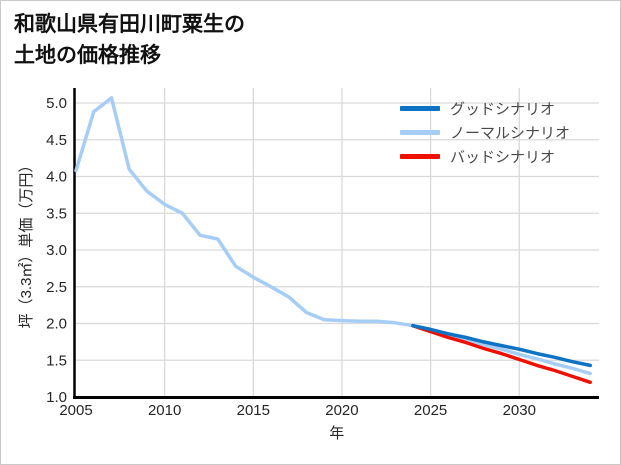 The width and height of the screenshot is (621, 465). What do you see at coordinates (519, 410) in the screenshot?
I see `x-tick-label: 2030` at bounding box center [519, 410].